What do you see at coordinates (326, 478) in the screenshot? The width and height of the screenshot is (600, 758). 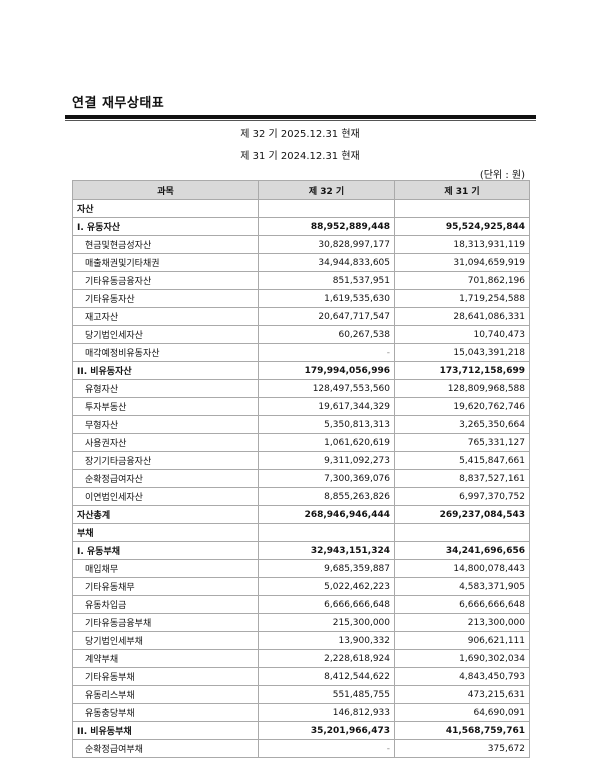 I see `row-value-current: 7,300,369,076` at bounding box center [326, 478].